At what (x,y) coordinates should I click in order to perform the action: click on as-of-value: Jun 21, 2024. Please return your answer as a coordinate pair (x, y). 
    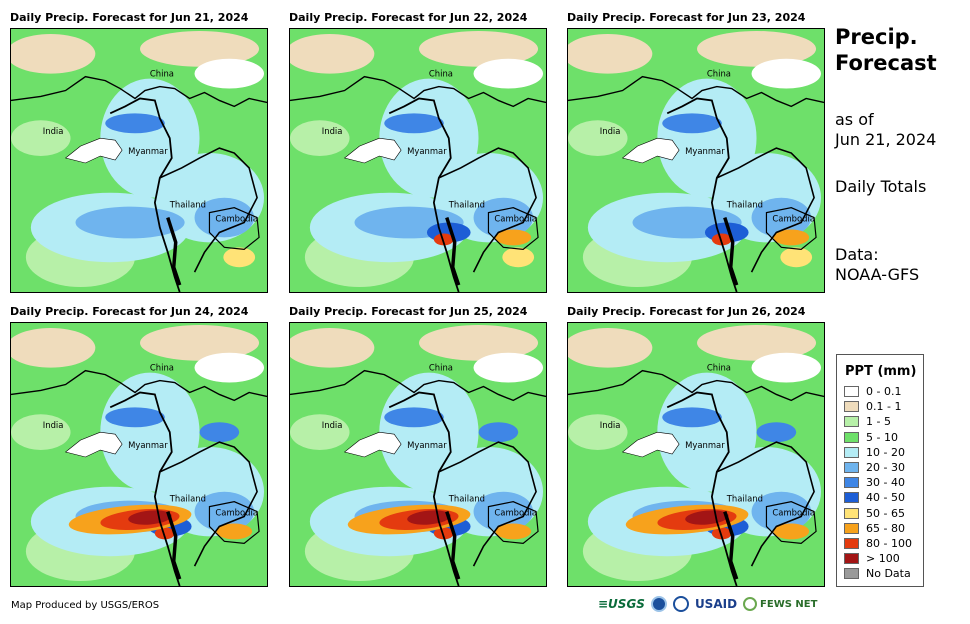
    Looking at the image, I should click on (886, 139).